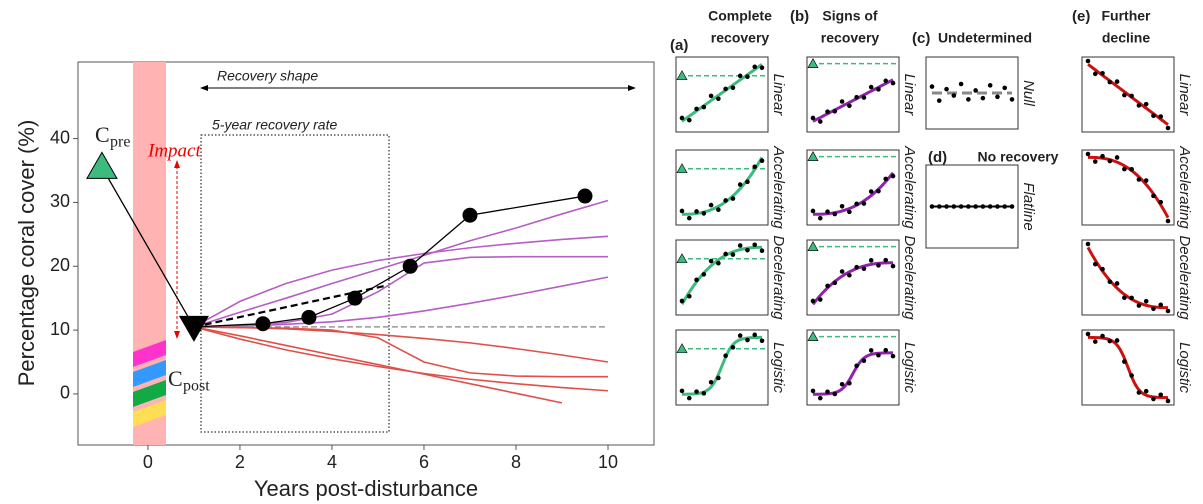 This screenshot has width=1203, height=504. Describe the element at coordinates (193, 328) in the screenshot. I see `post-marker` at that location.